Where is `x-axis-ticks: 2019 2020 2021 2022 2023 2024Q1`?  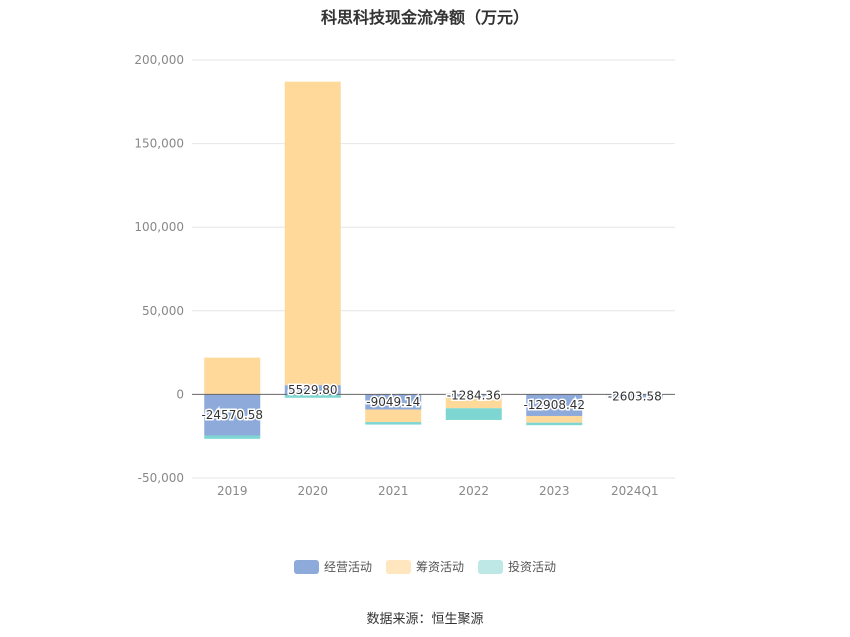 x-axis-ticks: 2019 2020 2021 2022 2023 2024Q1 is located at coordinates (438, 491).